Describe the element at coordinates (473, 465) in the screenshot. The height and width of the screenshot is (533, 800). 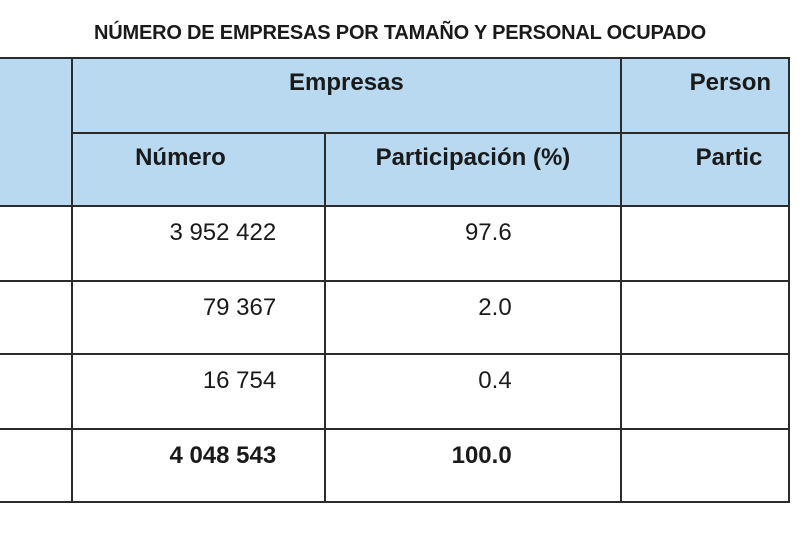
I see `cell-participacion-total: 100.0` at that location.